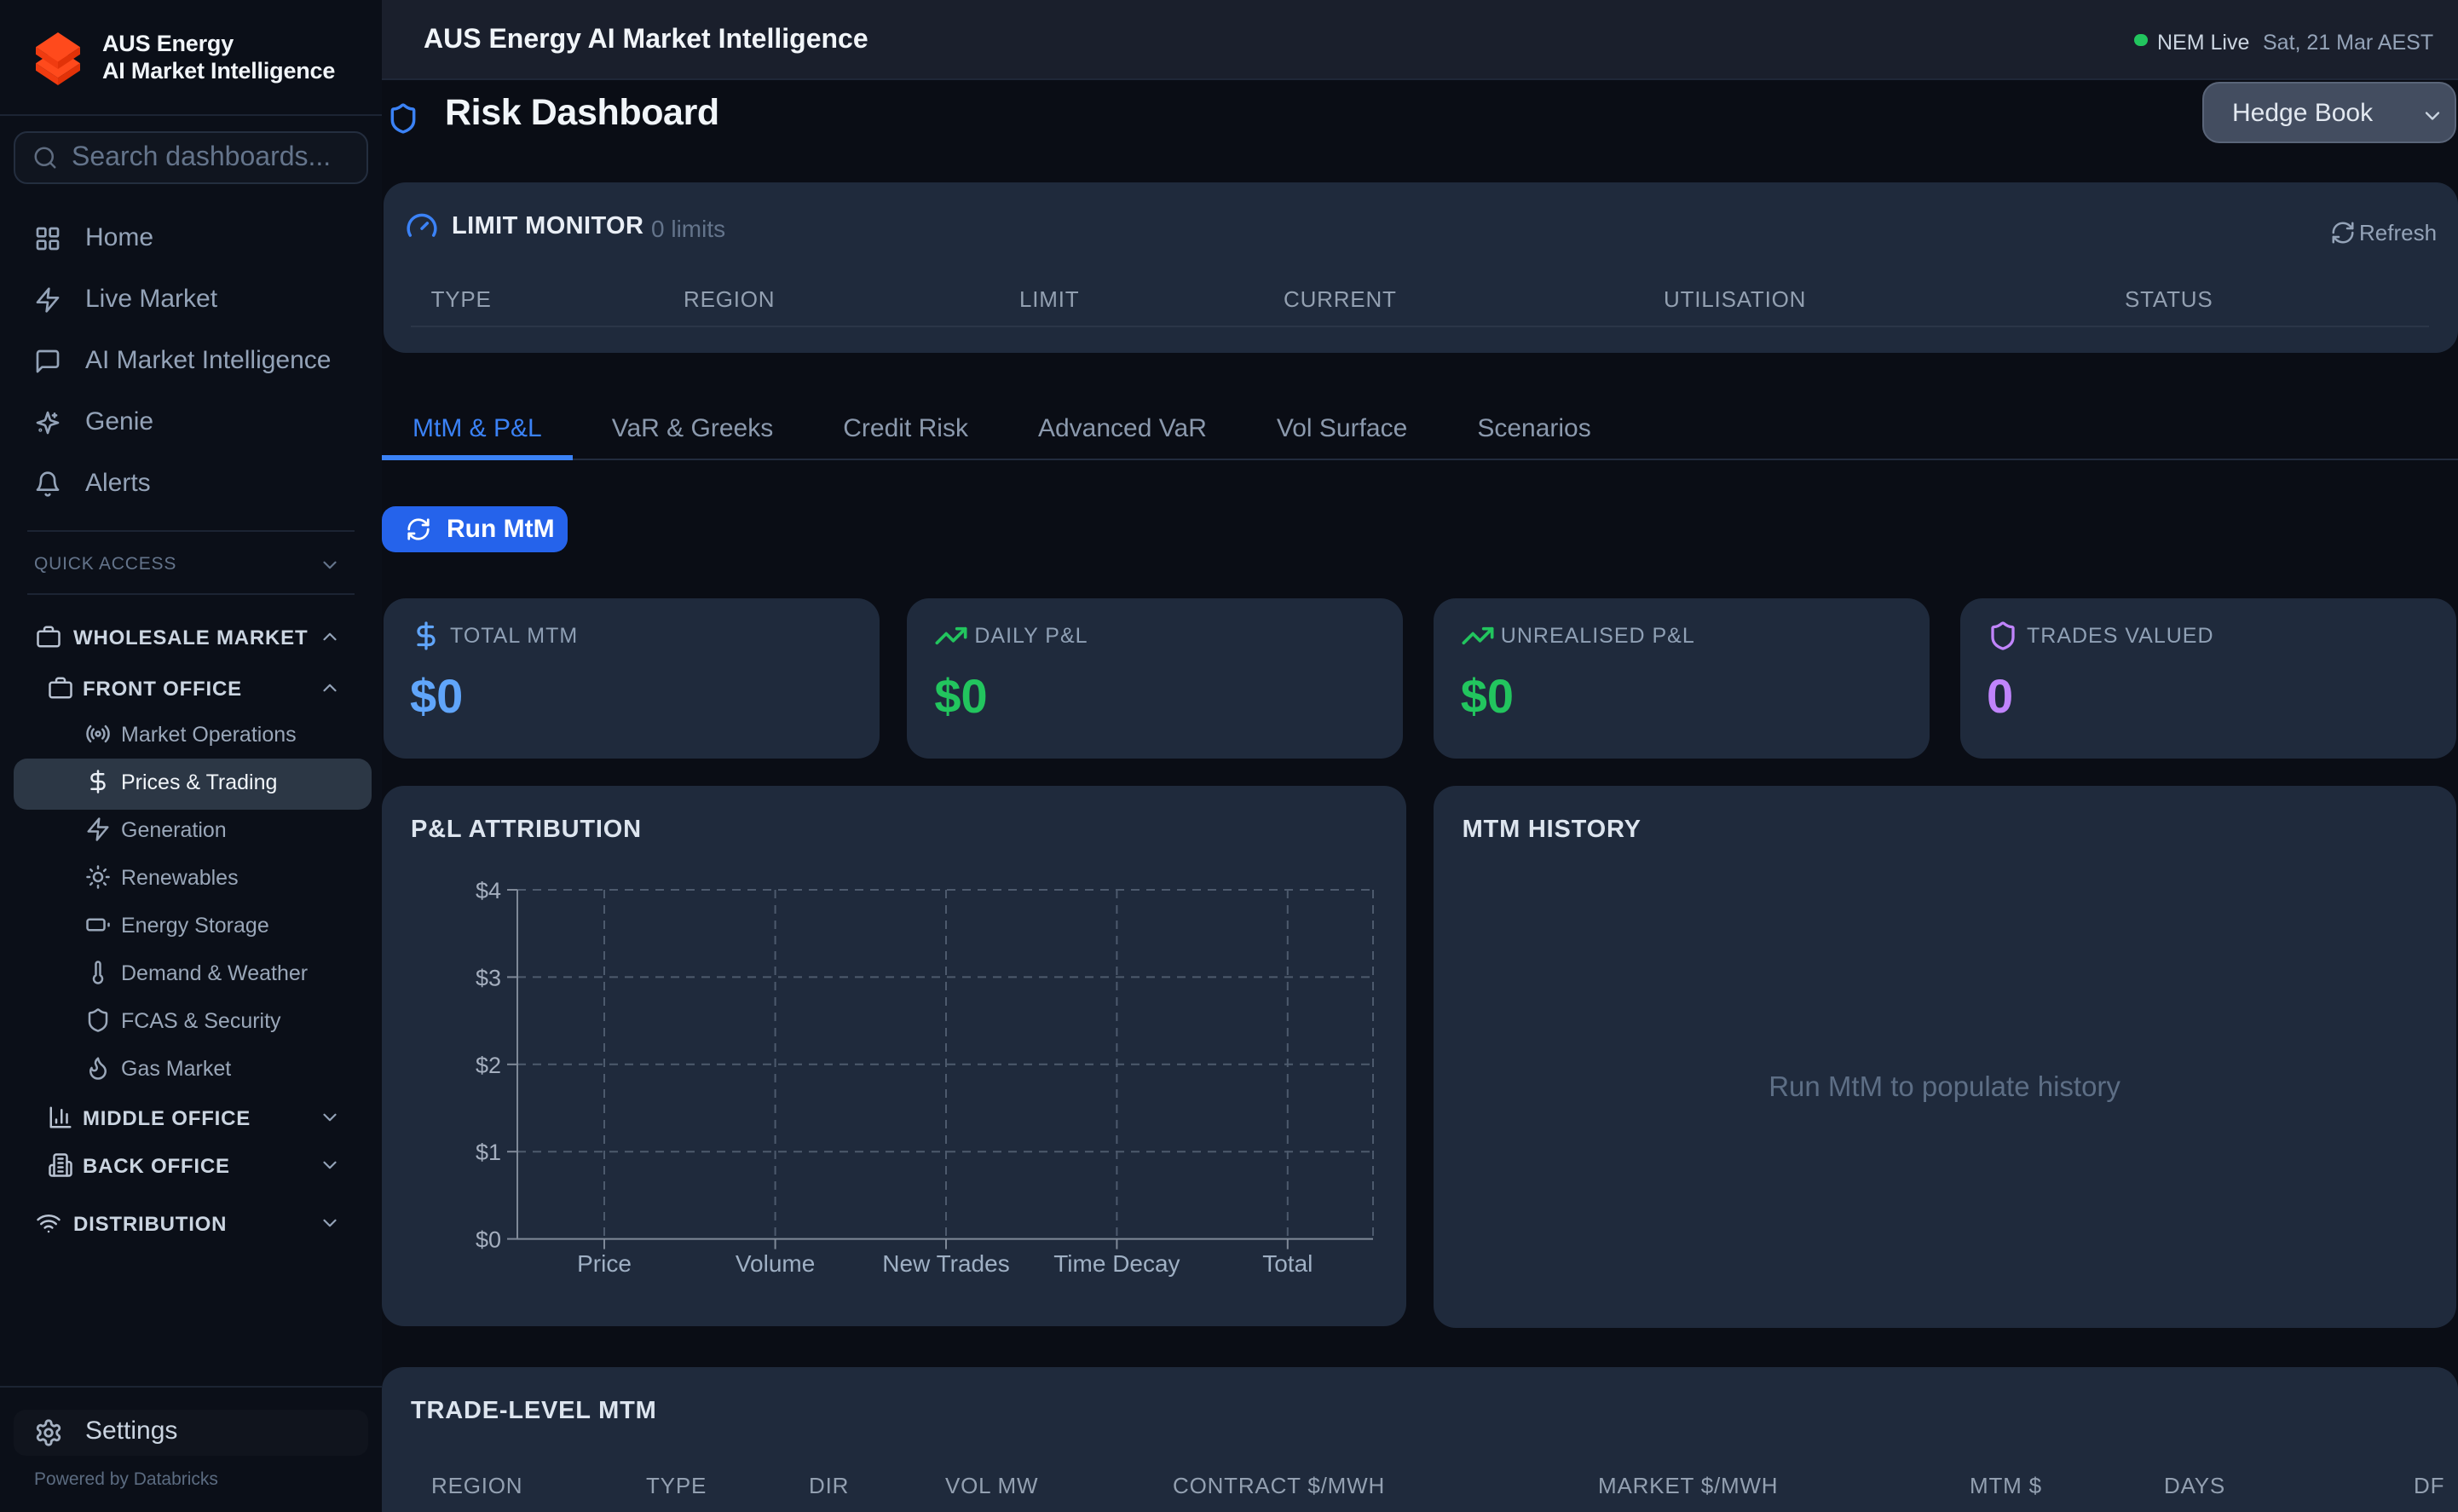 This screenshot has height=1512, width=2458. Describe the element at coordinates (488, 1240) in the screenshot. I see `svg-text: $0` at that location.